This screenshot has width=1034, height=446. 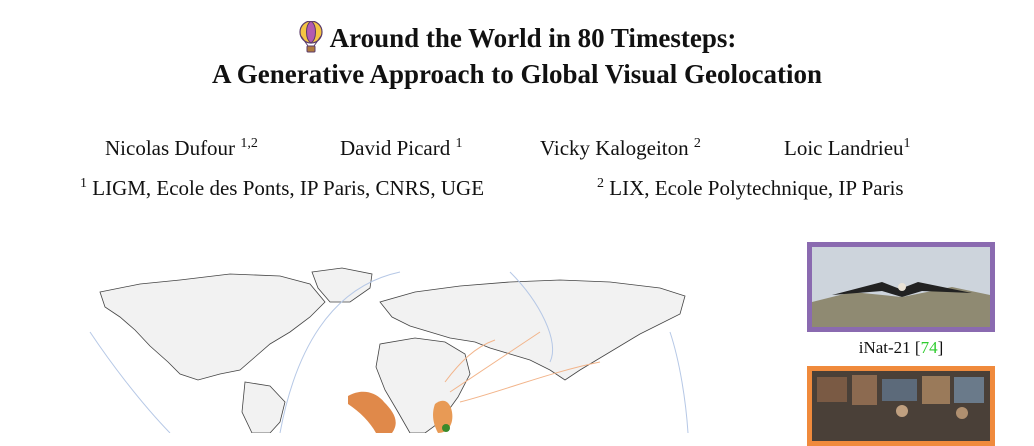 What do you see at coordinates (750, 188) in the screenshot?
I see `affiliation-2: 2 LIX, Ecole Polytechnique, IP Paris` at bounding box center [750, 188].